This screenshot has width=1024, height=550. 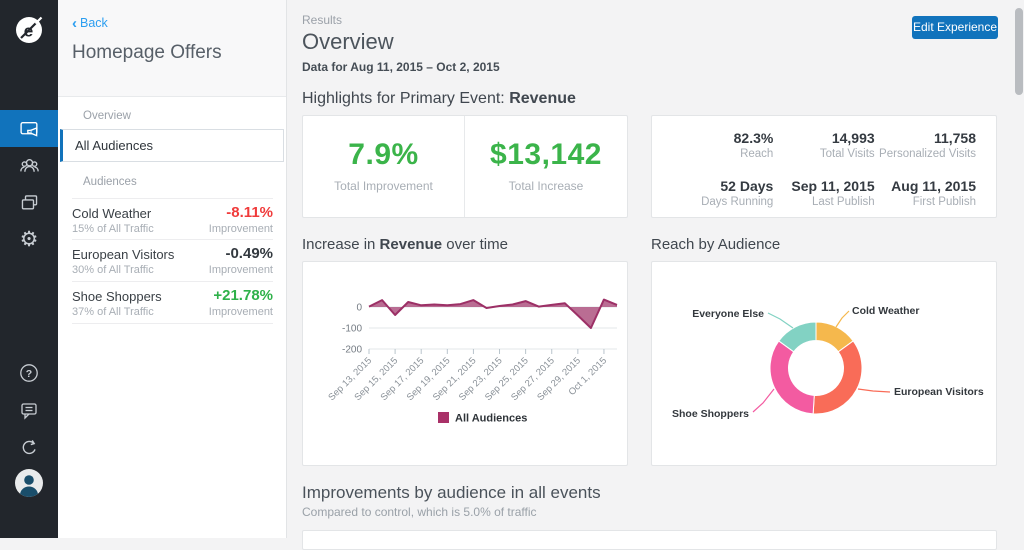 I want to click on redo-arrow-icon, so click(x=29, y=446).